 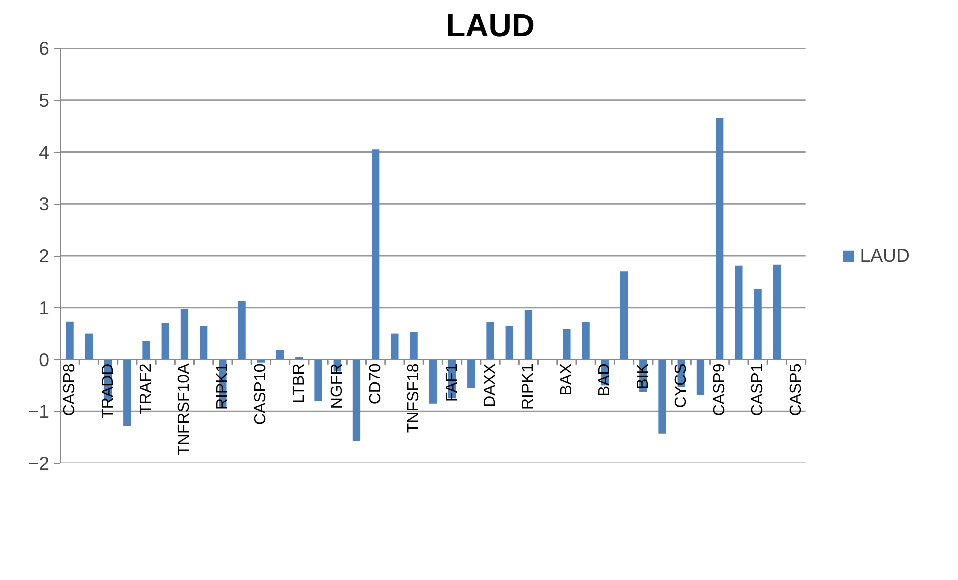 I want to click on x-tick-label: DAXX, so click(x=490, y=385).